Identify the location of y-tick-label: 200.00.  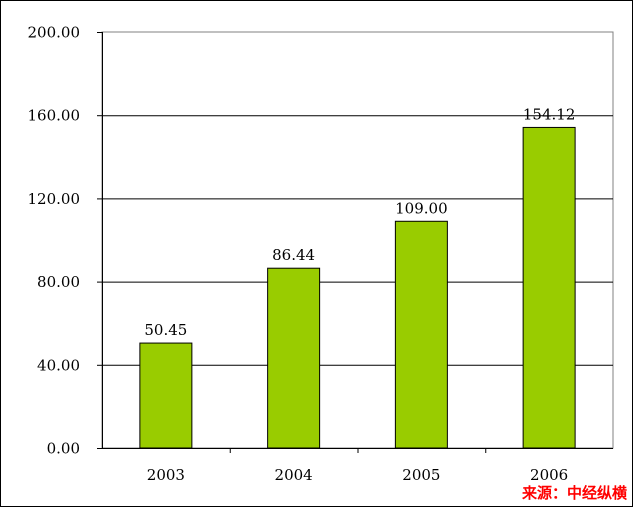
(54, 33).